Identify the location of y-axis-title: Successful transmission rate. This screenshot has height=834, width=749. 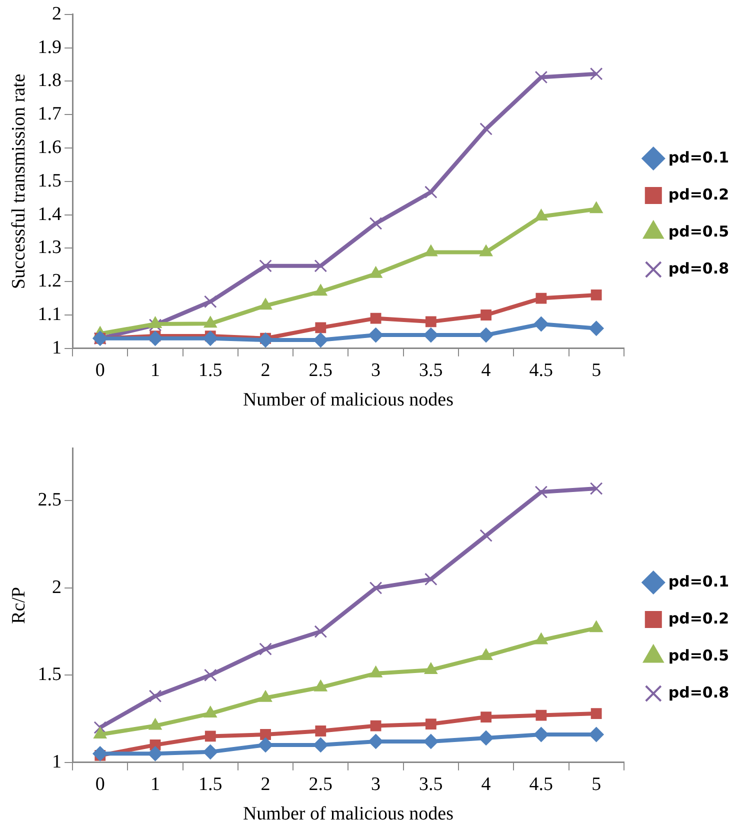
(19, 182).